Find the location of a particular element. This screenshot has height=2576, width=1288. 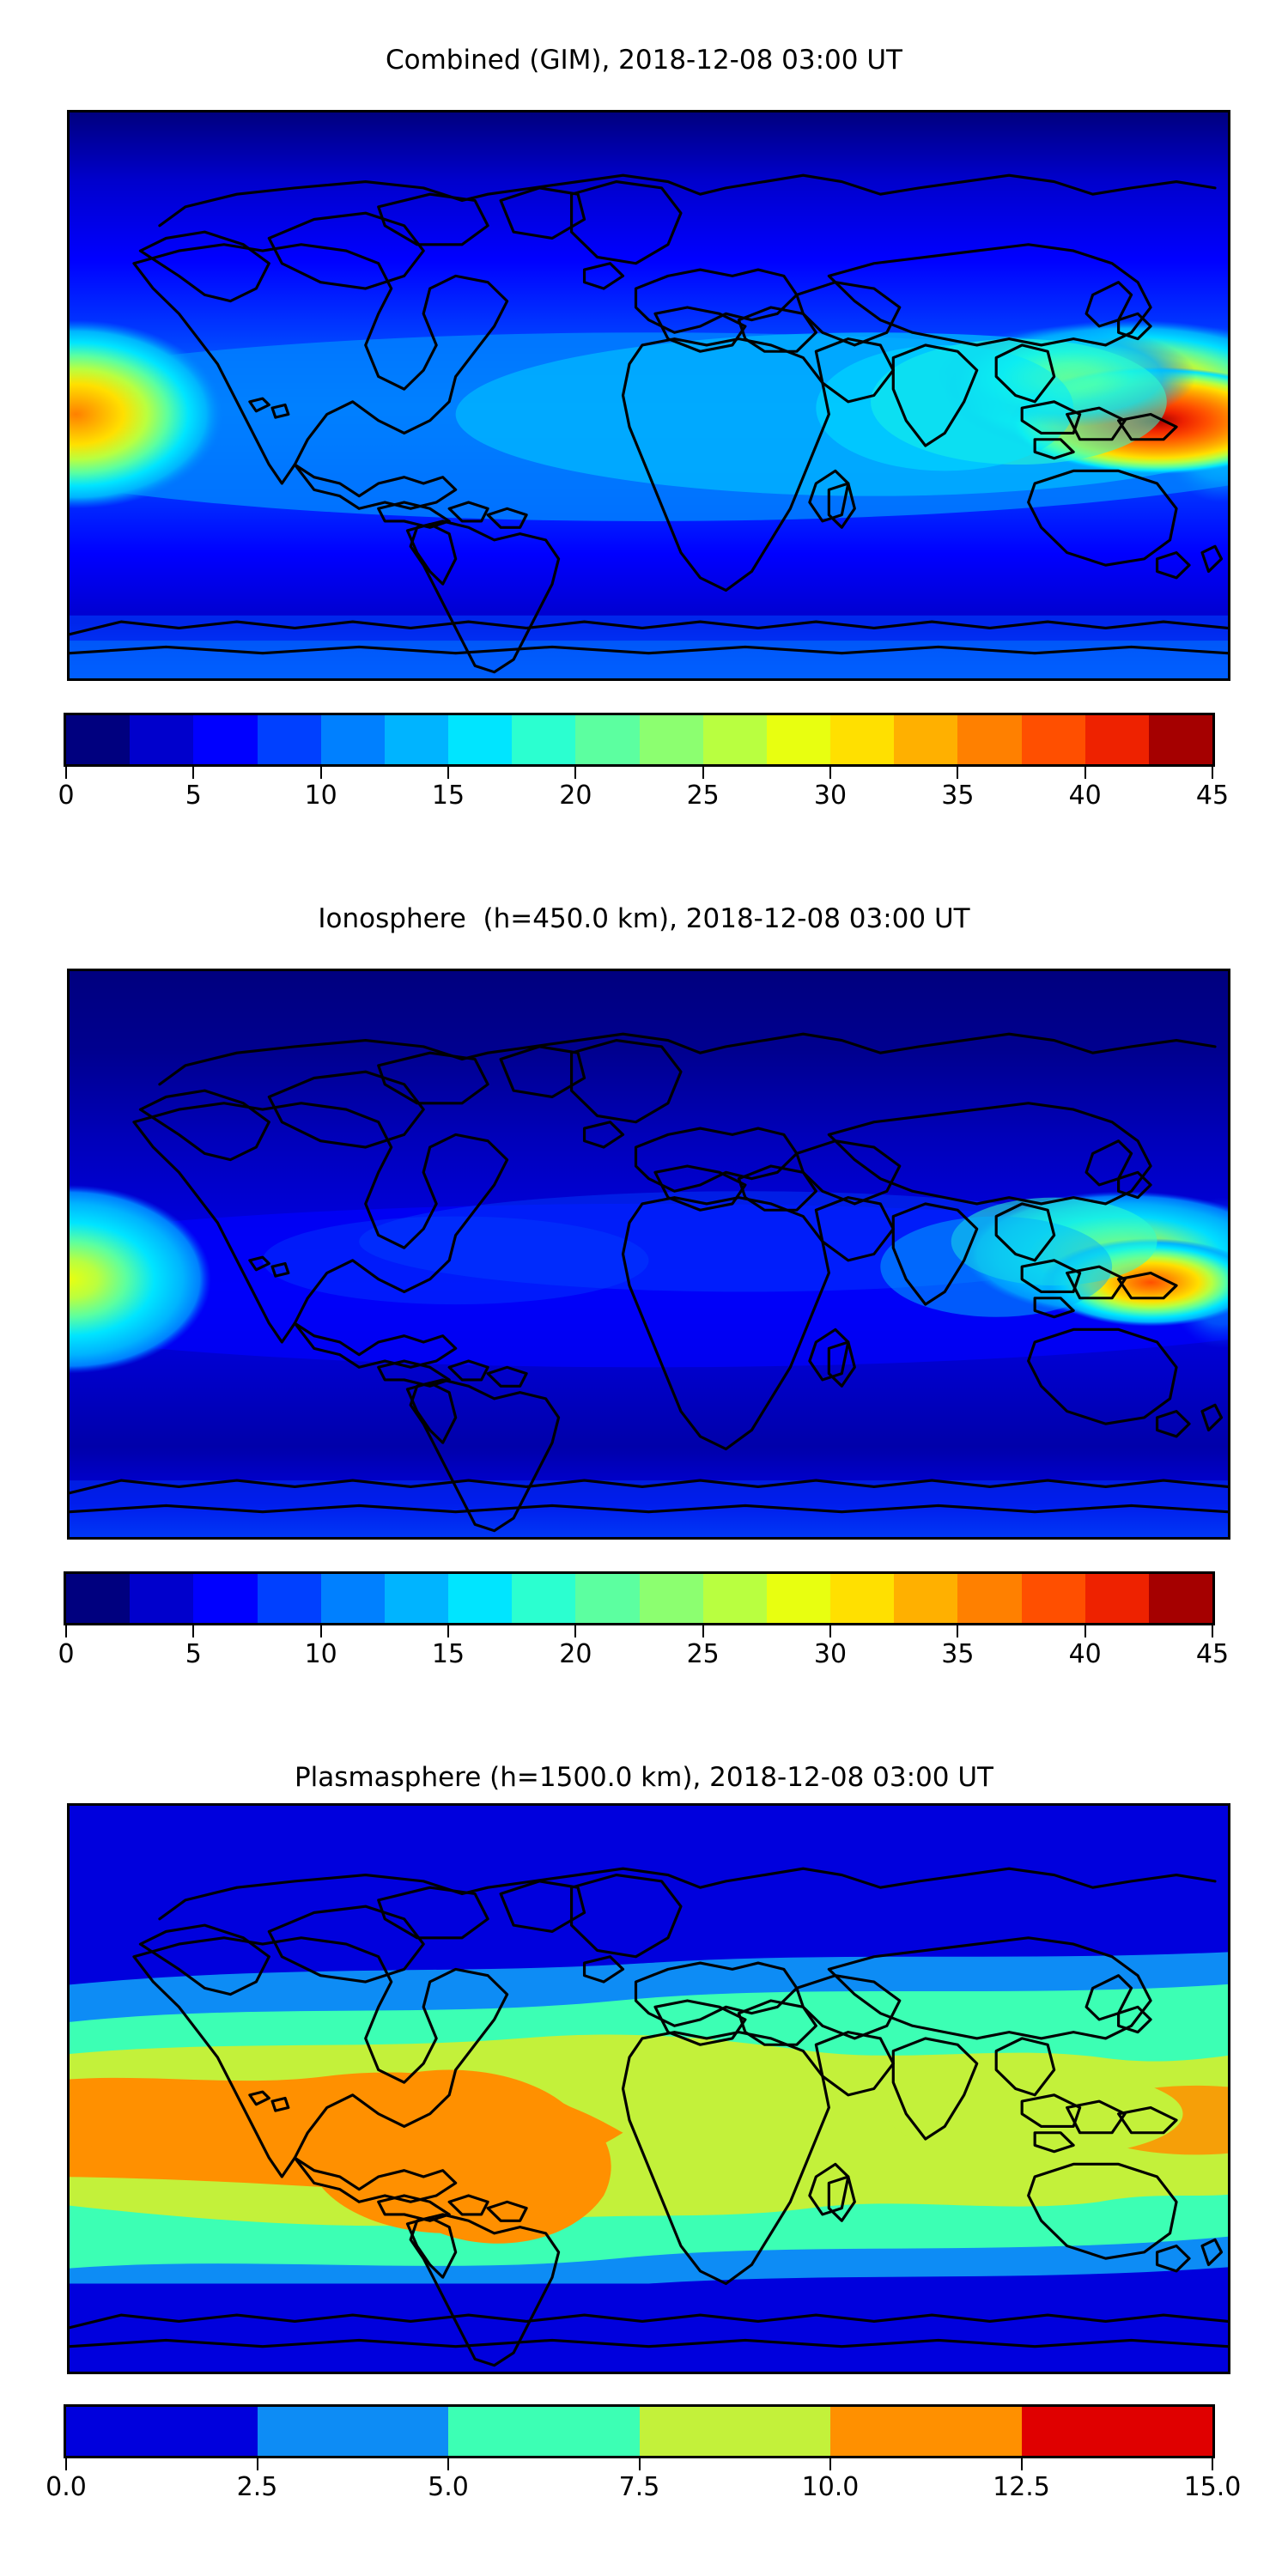

colorbar-tick-label: 12.5 is located at coordinates (1021, 2487).